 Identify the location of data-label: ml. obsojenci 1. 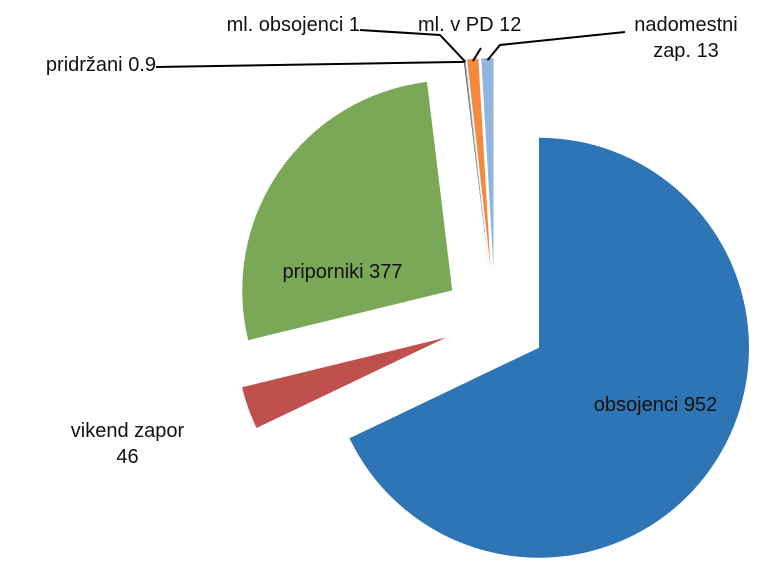
(265, 25).